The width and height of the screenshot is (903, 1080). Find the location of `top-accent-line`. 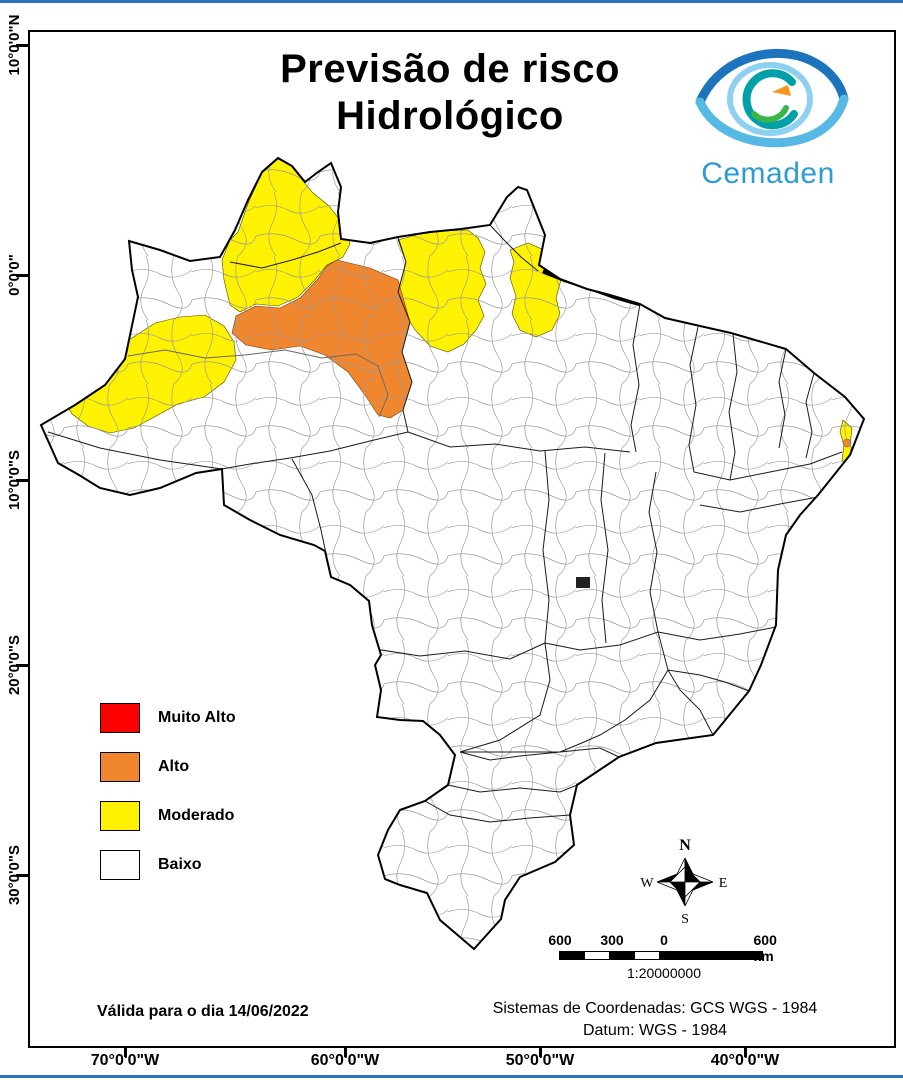

top-accent-line is located at coordinates (451, 1).